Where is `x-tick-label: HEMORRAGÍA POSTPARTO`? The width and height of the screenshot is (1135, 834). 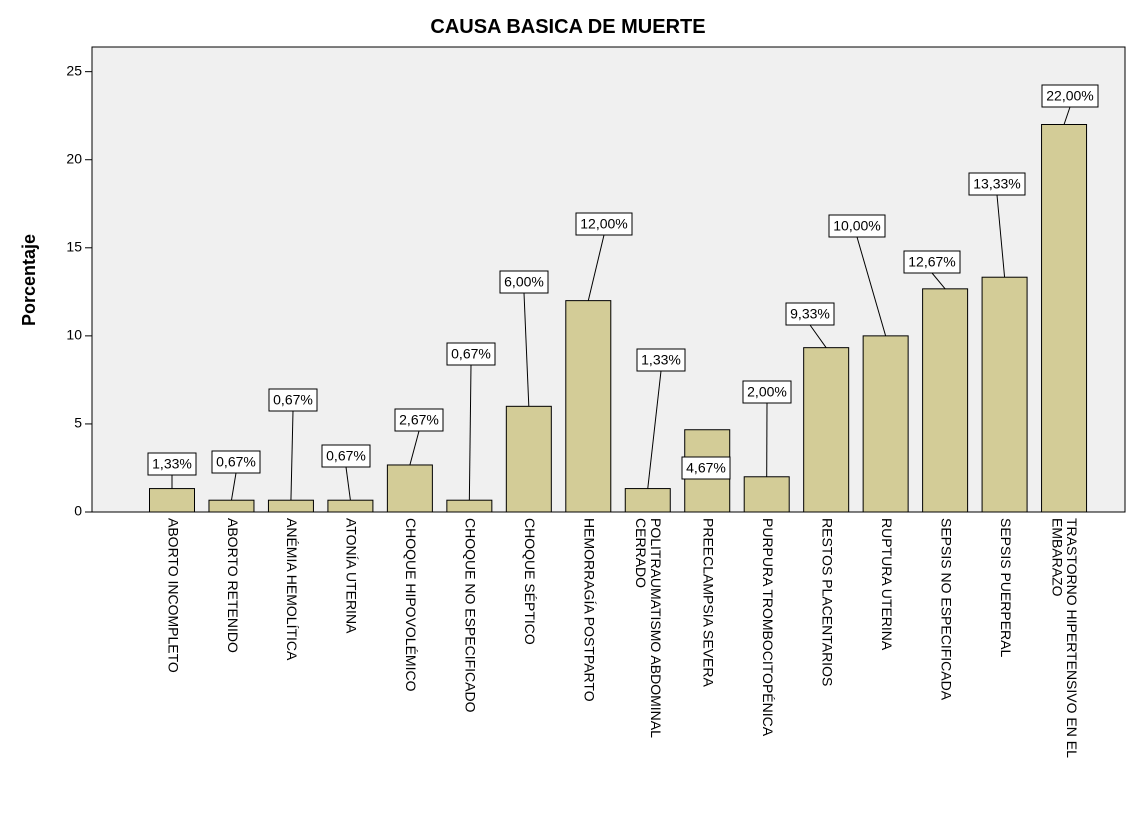
x-tick-label: HEMORRAGÍA POSTPARTO is located at coordinates (590, 610).